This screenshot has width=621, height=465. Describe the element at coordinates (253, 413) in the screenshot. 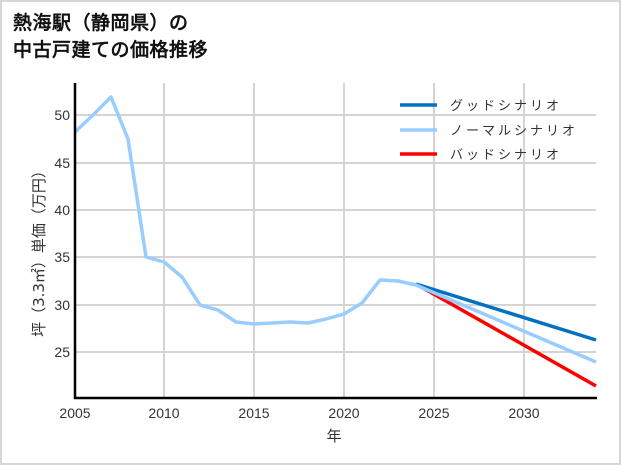

I see `x-tick-2015: 2015` at that location.